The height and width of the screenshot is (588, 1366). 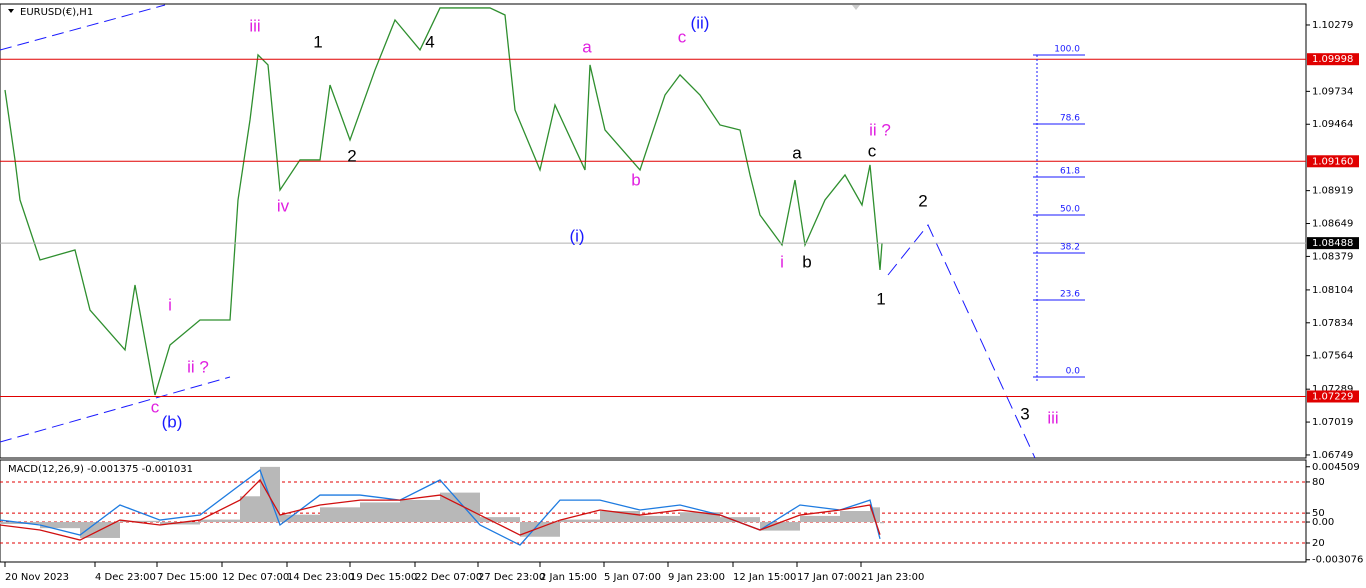 What do you see at coordinates (700, 22) in the screenshot?
I see `wave-label: (ii)` at bounding box center [700, 22].